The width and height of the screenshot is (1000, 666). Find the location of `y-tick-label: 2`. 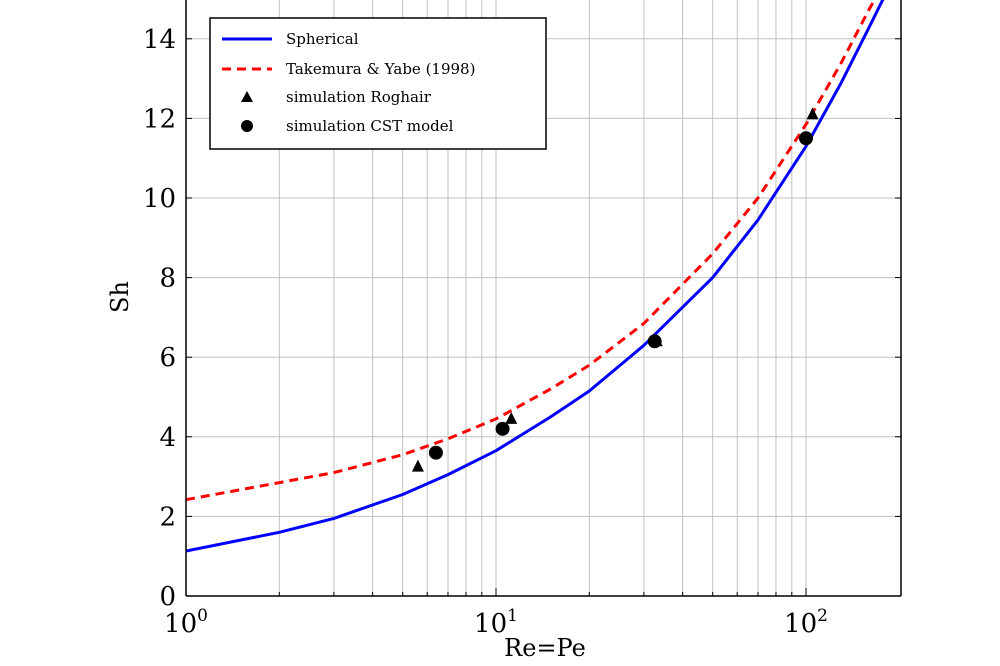

y-tick-label: 2 is located at coordinates (167, 517).